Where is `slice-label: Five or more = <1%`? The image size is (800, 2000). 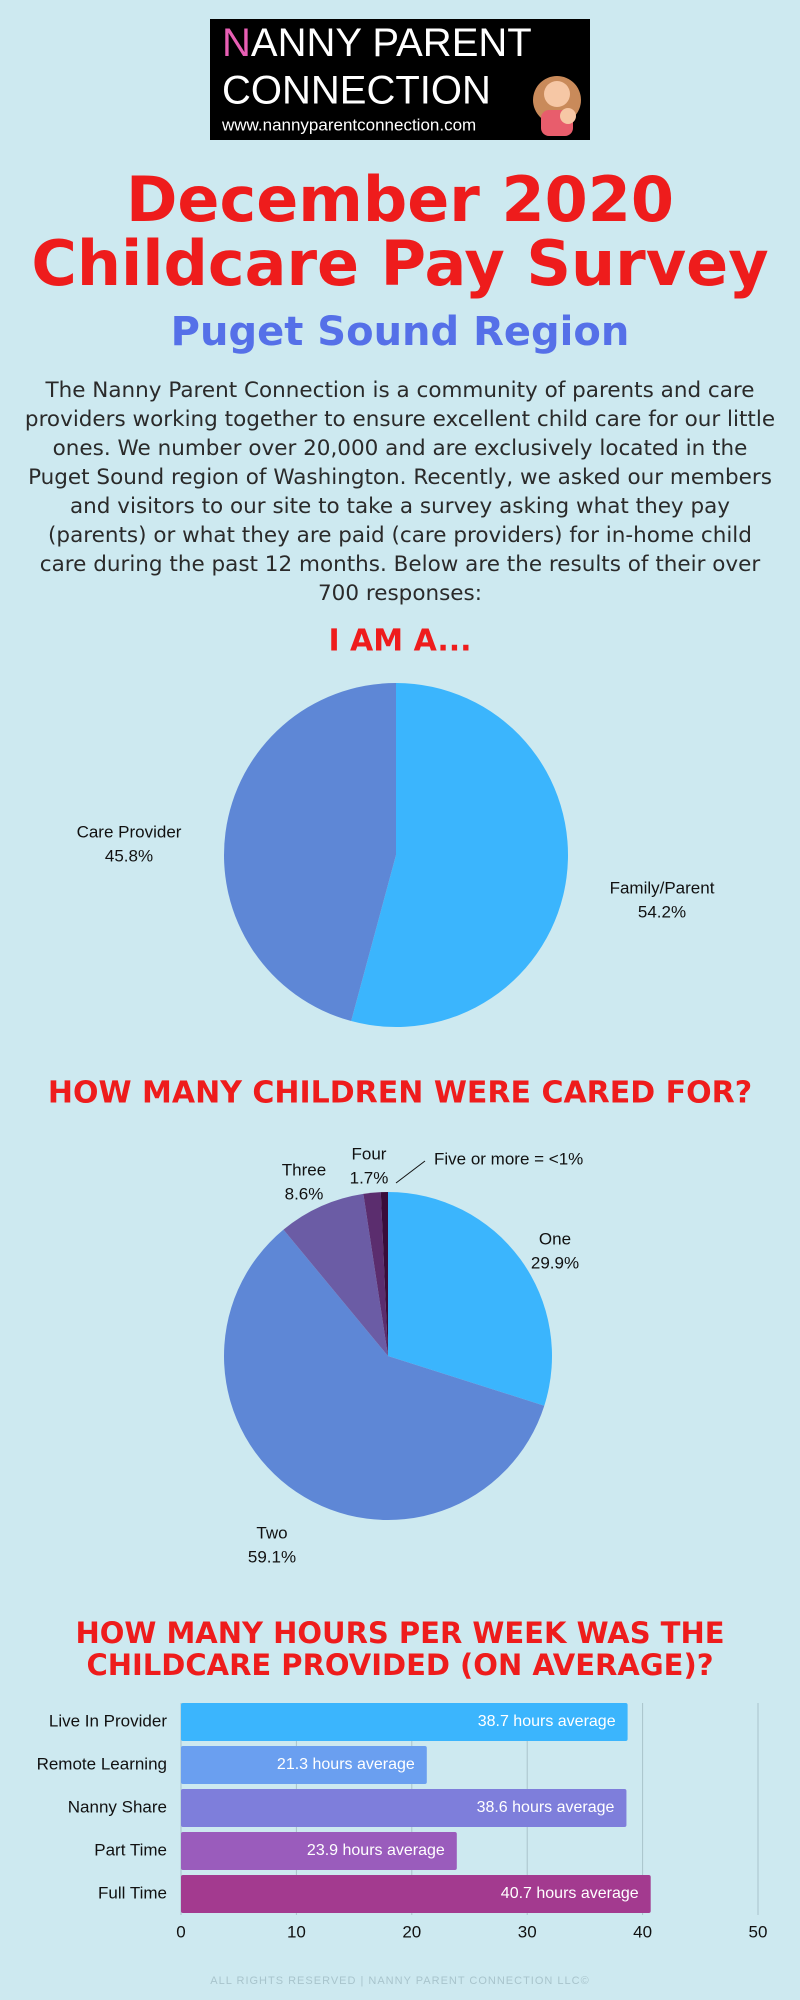
slice-label: Five or more = <1% is located at coordinates (508, 1158).